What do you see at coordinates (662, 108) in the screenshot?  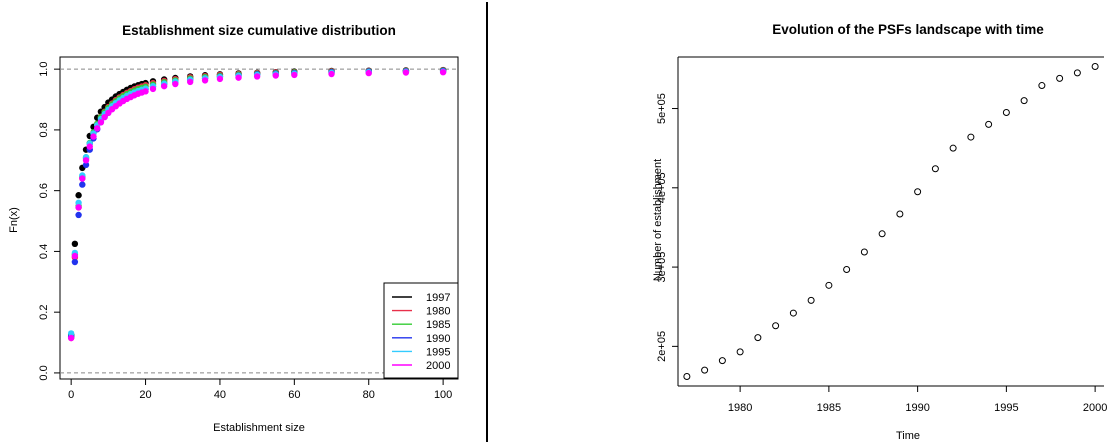 I see `psf-y-tick-label: 5e+05` at bounding box center [662, 108].